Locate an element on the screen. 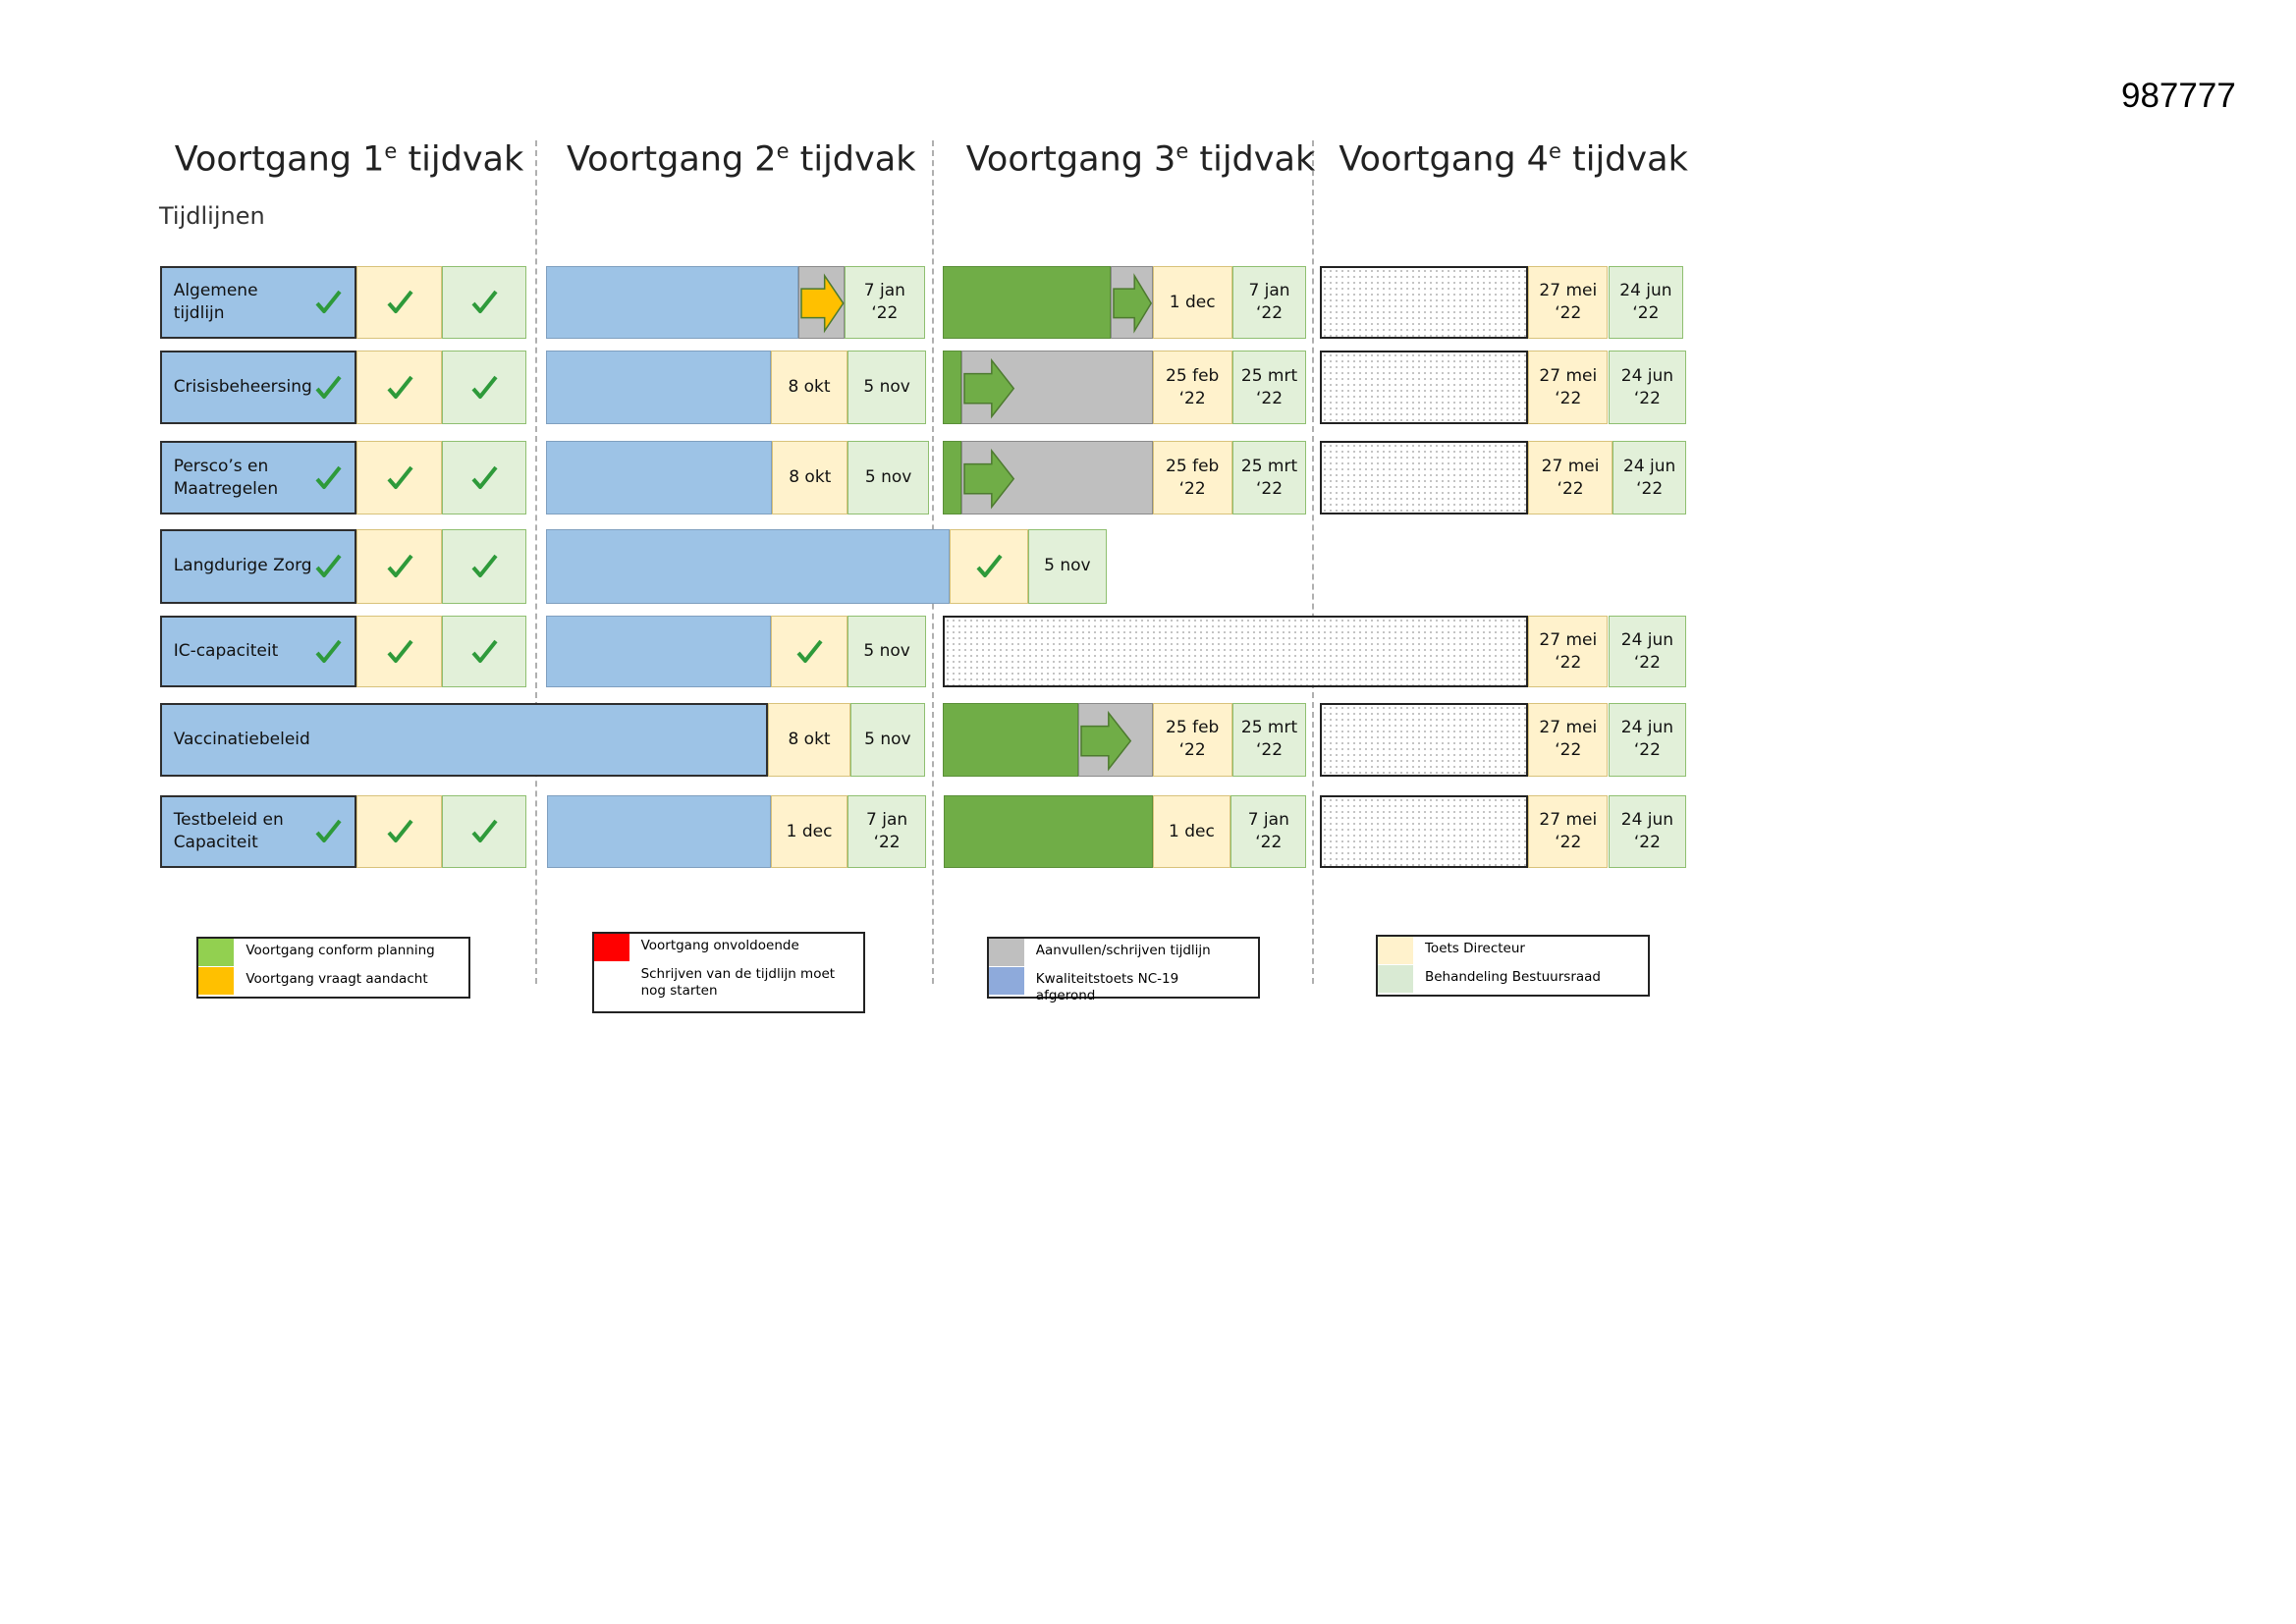  label-line: Persco’s en is located at coordinates (221, 466).